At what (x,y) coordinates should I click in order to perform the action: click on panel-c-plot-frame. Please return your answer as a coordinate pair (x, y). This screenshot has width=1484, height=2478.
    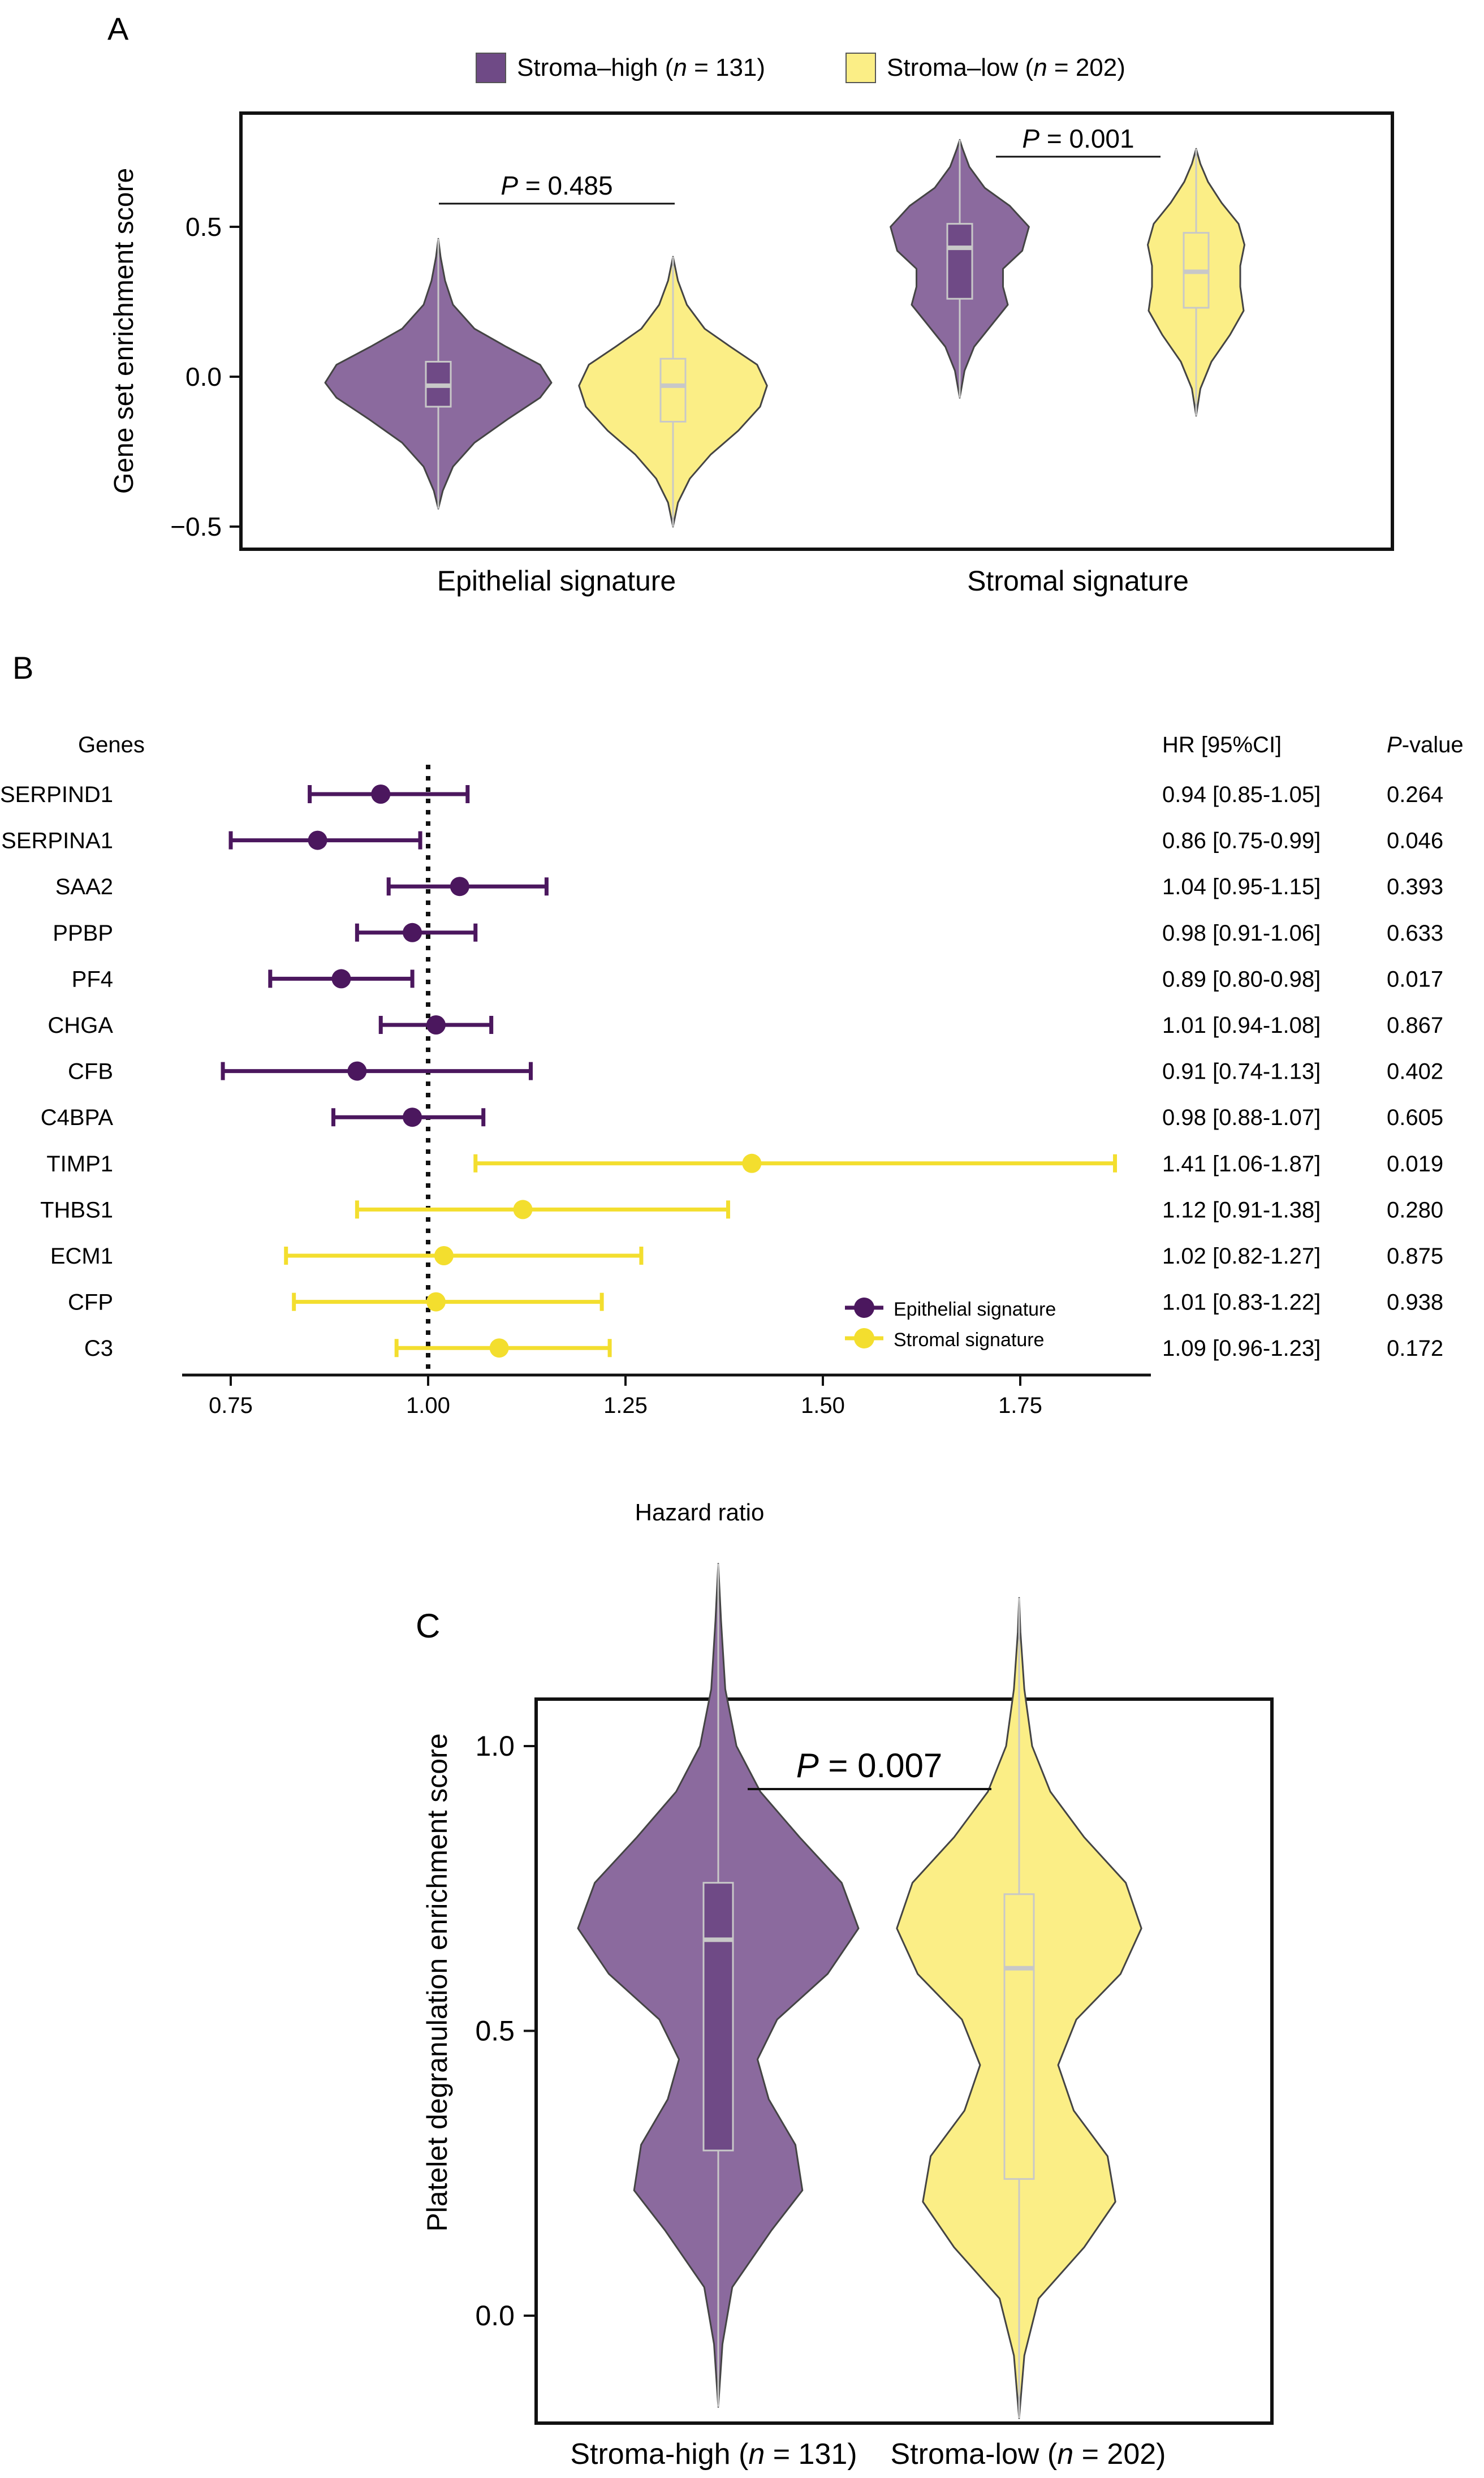
    Looking at the image, I should click on (904, 2061).